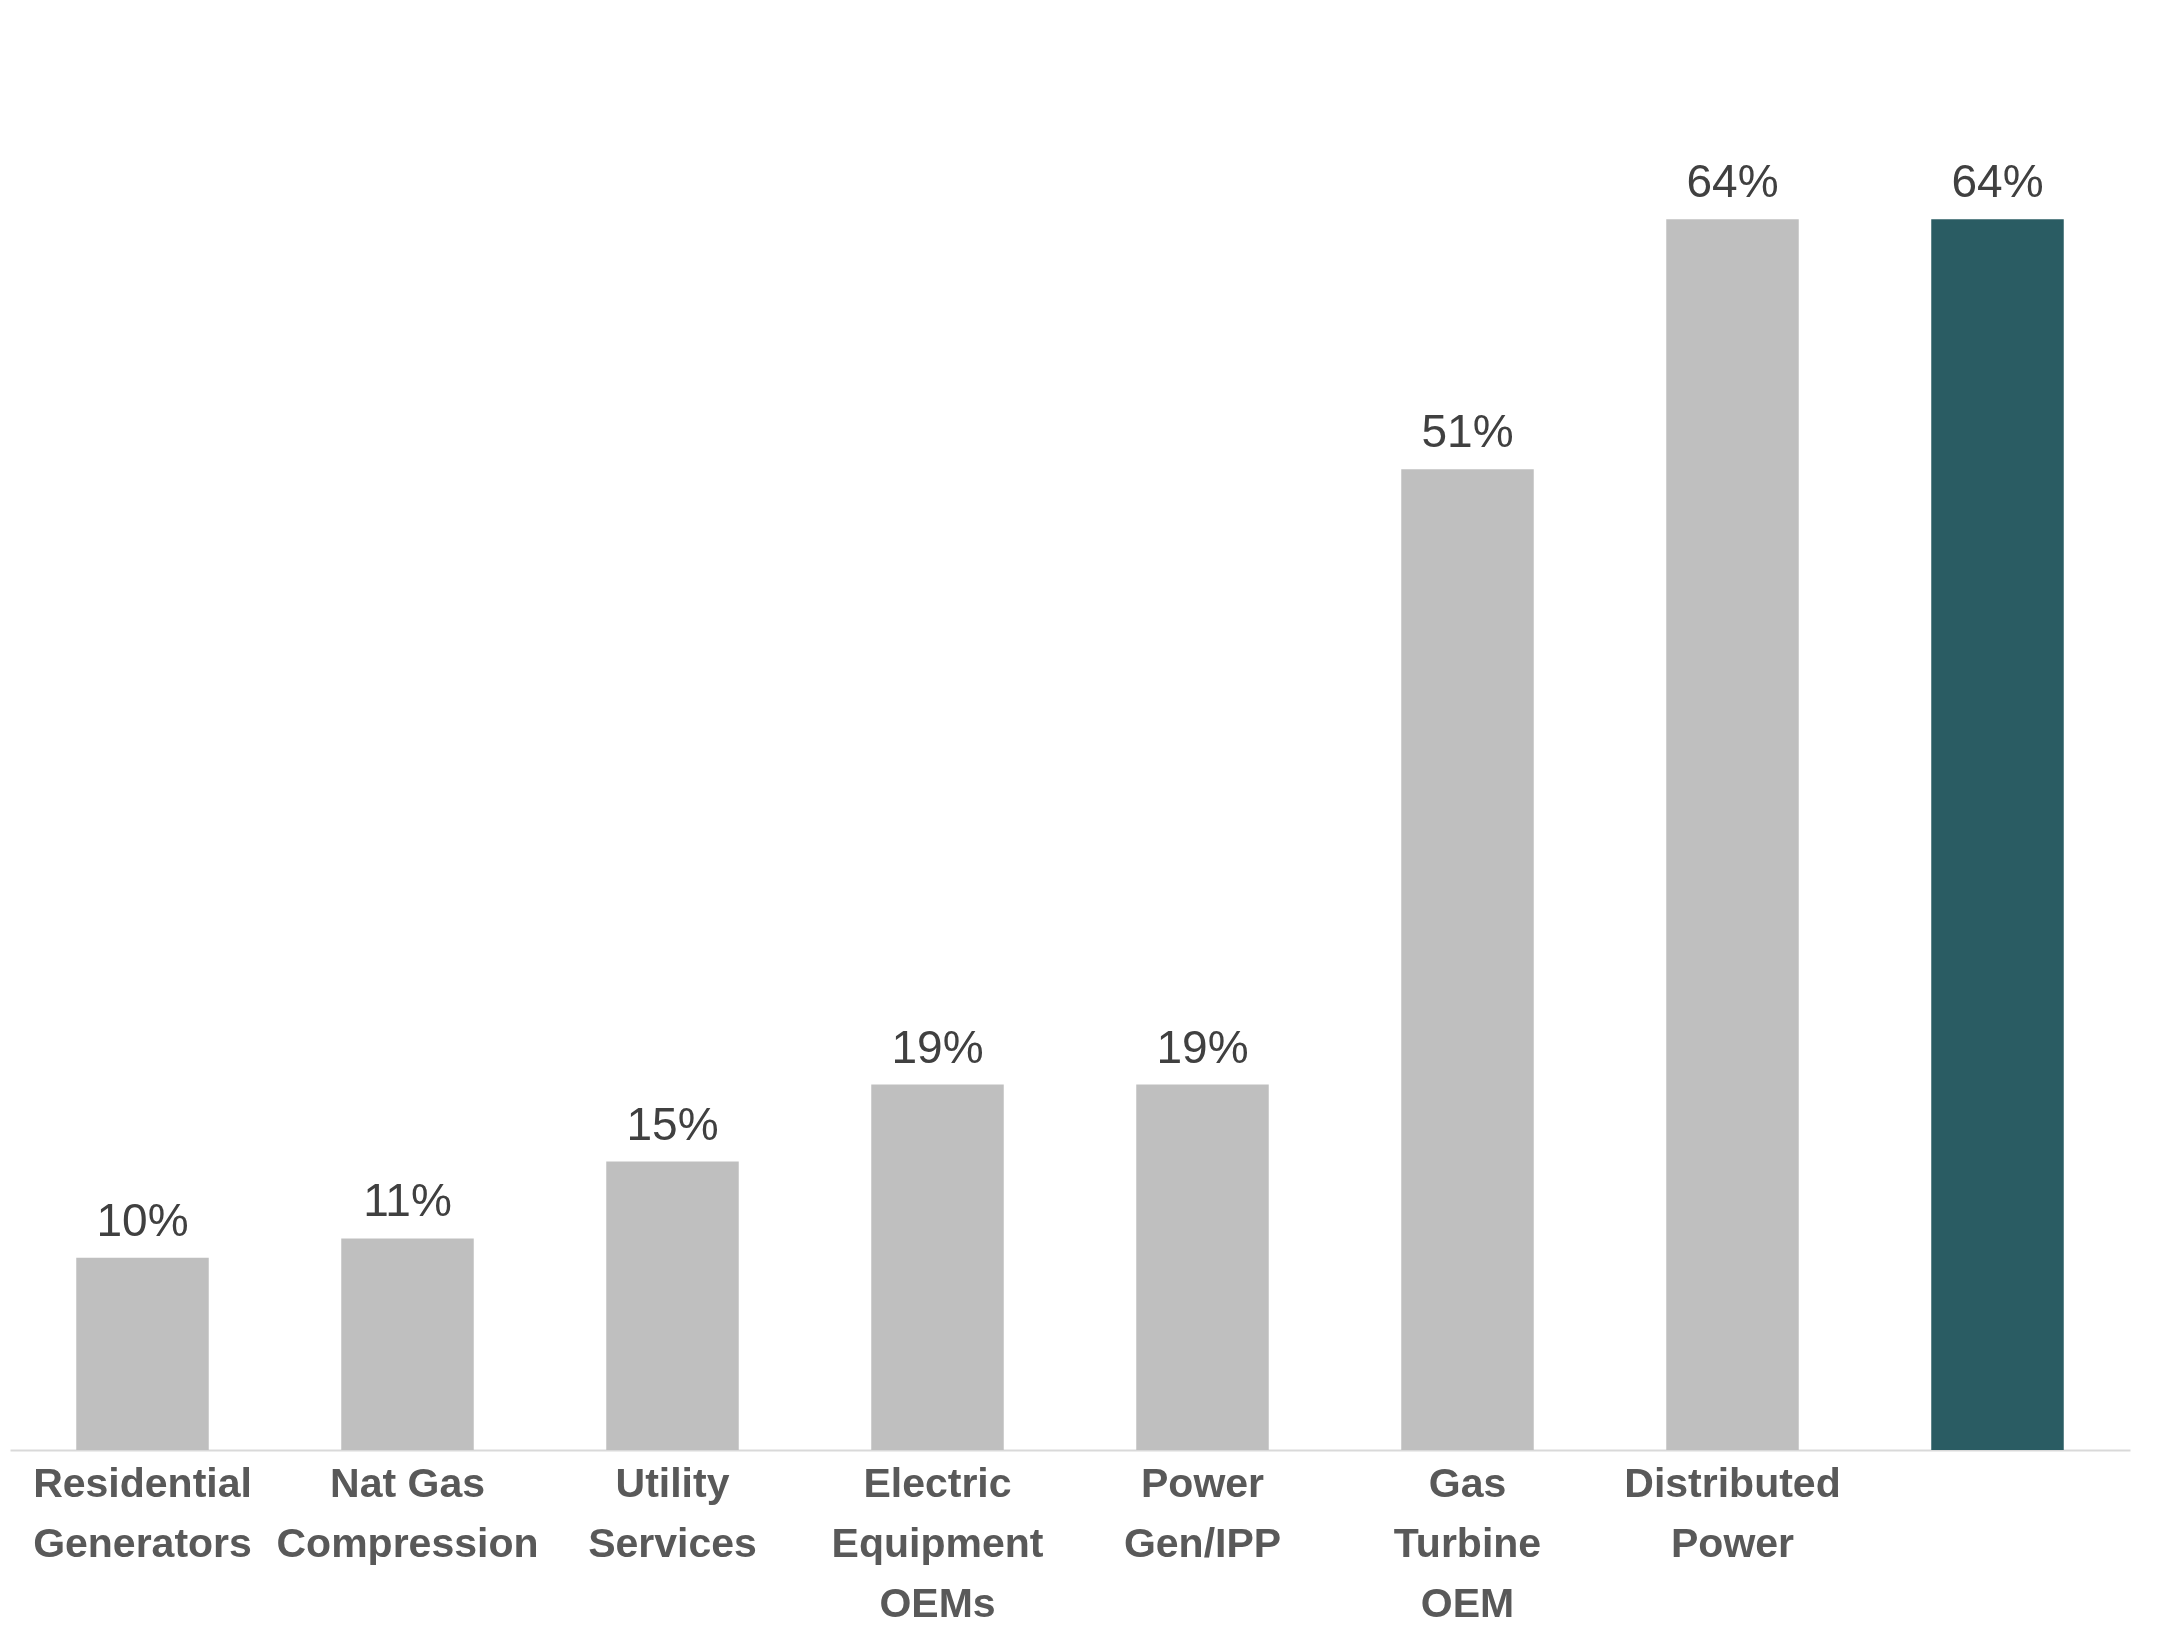 The image size is (2166, 1644). I want to click on x-tick-label: Utility Services, so click(672, 1512).